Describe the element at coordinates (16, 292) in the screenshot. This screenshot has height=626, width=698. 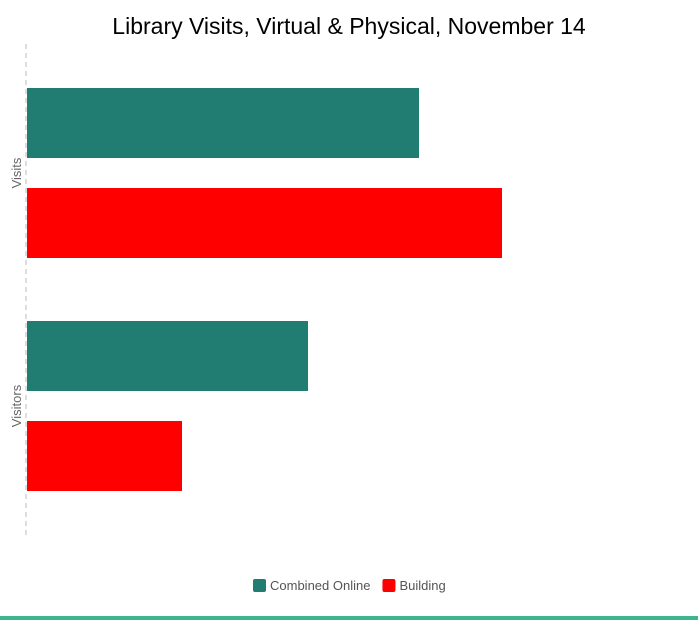
I see `category-labels: Visits Visitors` at that location.